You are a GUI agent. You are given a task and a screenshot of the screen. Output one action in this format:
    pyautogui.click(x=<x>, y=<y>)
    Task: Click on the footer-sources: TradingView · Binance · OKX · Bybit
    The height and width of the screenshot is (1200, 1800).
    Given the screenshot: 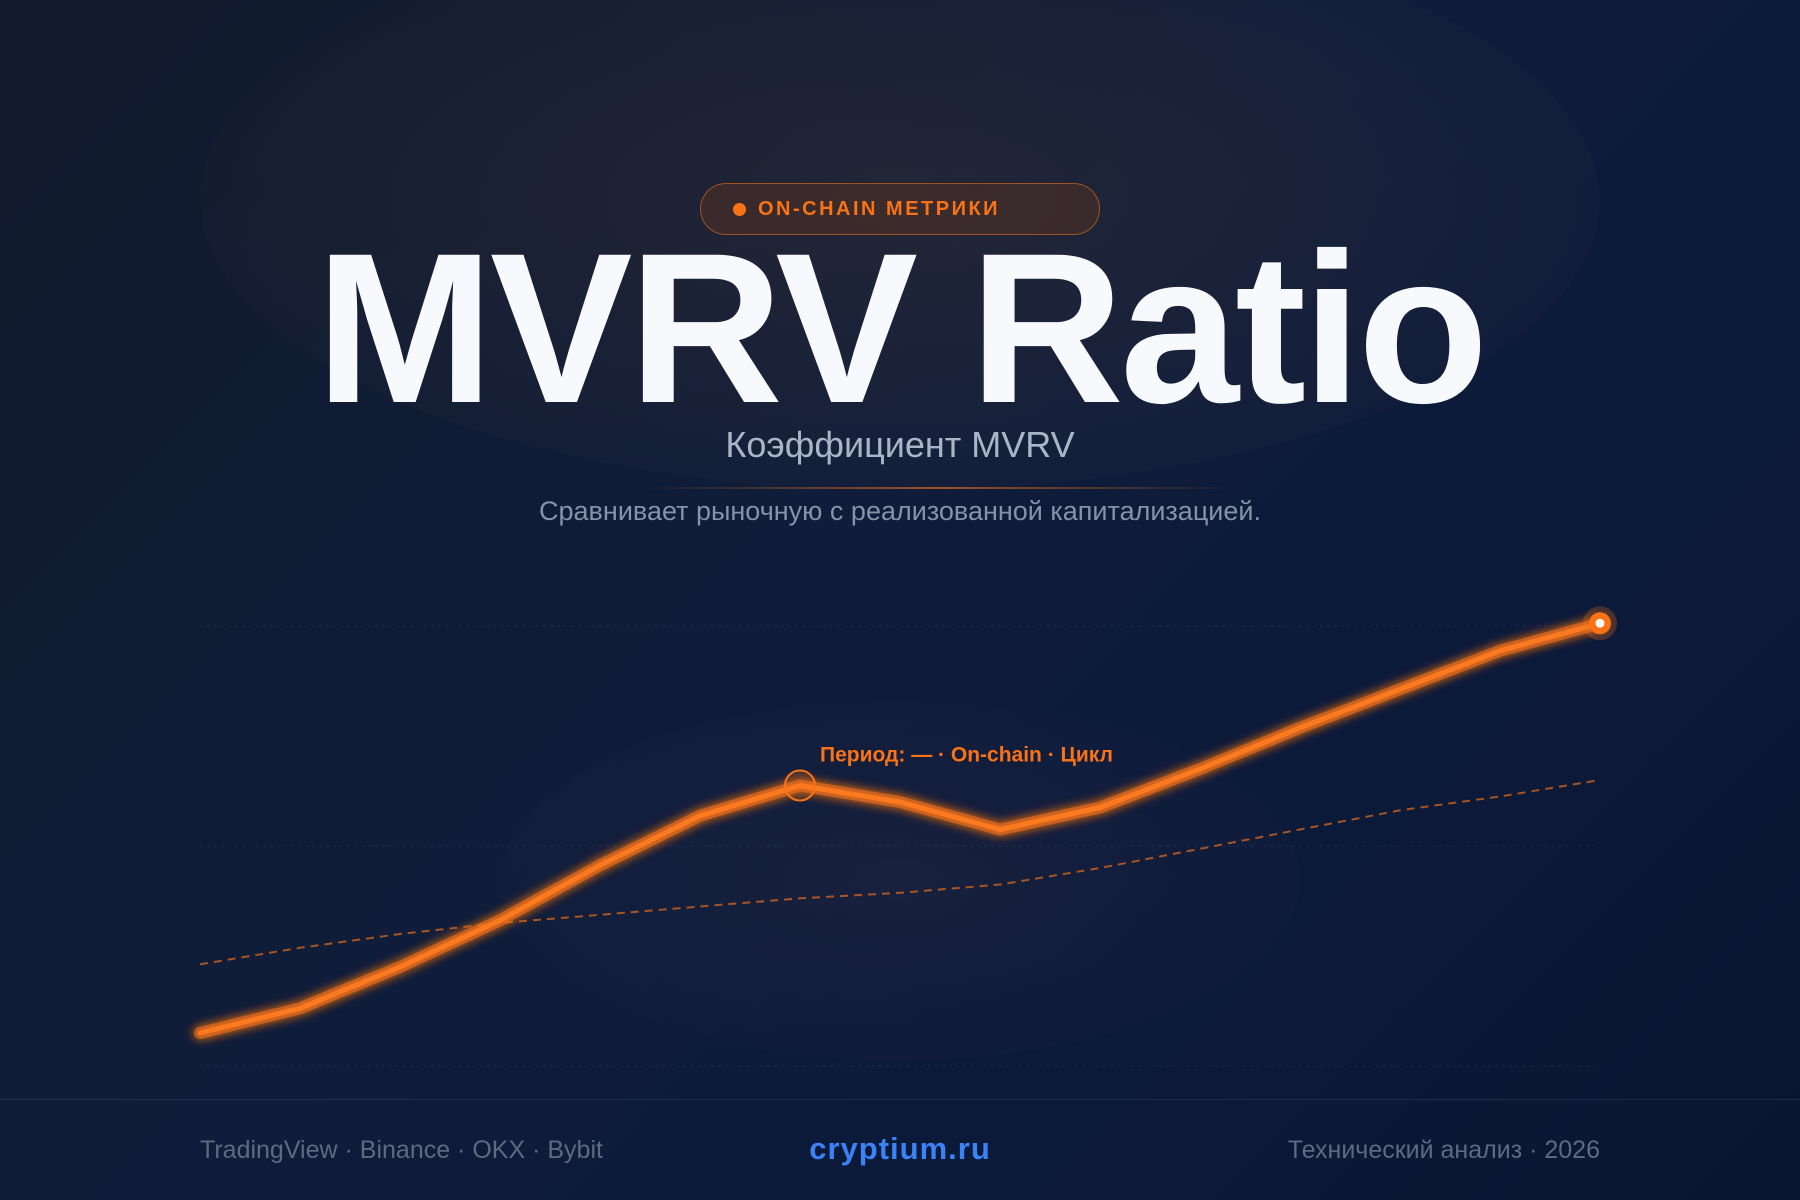 What is the action you would take?
    pyautogui.click(x=401, y=1150)
    